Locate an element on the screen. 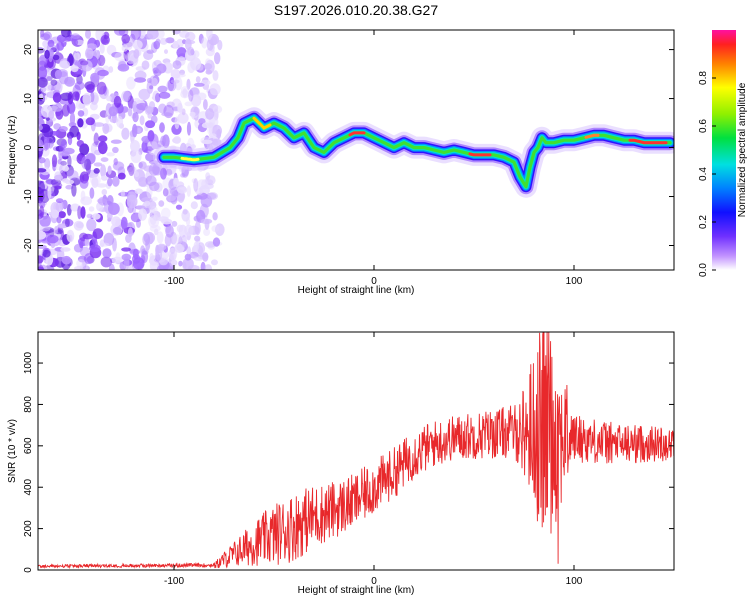  colorbar-tick-label: 0.6 is located at coordinates (703, 126).